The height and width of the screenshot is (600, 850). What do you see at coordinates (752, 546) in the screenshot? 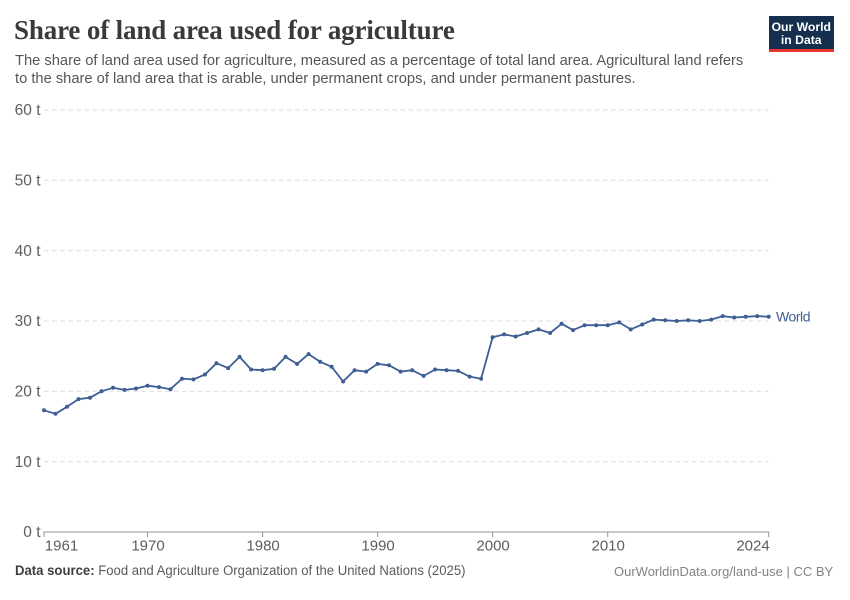
I see `svg-text: 2024` at bounding box center [752, 546].